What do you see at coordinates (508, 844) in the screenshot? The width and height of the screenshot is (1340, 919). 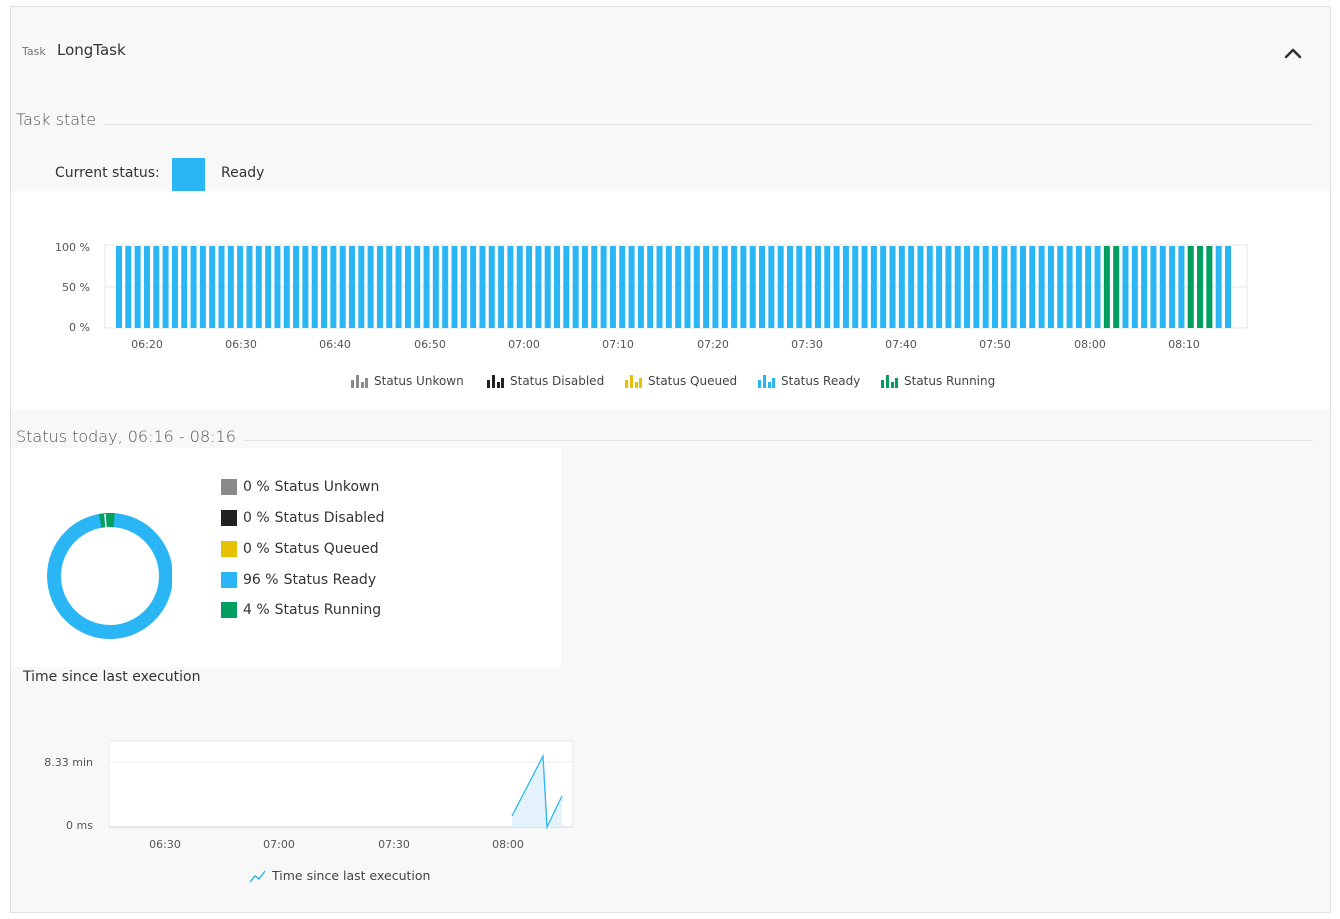 I see `x-tick-label: 08:00` at bounding box center [508, 844].